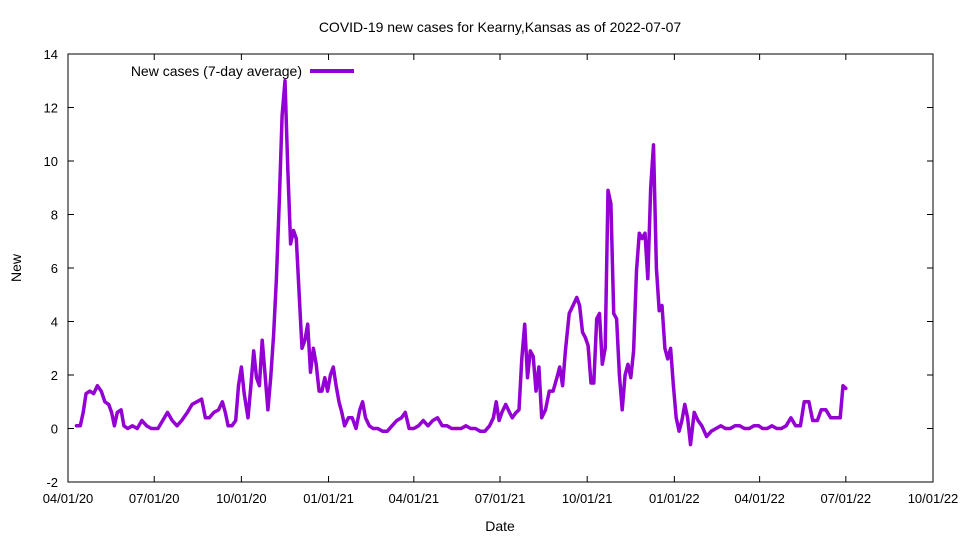  What do you see at coordinates (51, 54) in the screenshot?
I see `y-tick-label: 14` at bounding box center [51, 54].